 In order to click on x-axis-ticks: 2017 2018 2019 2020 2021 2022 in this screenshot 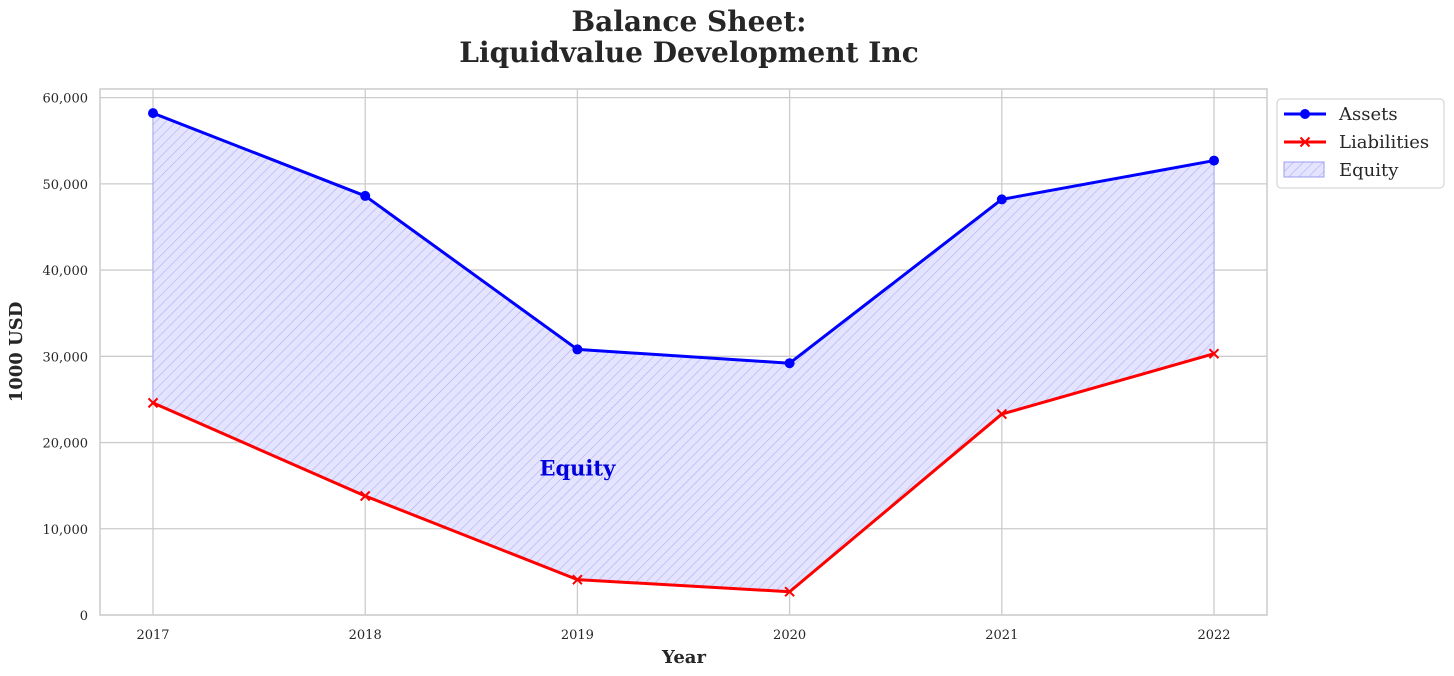, I will do `click(683, 635)`.